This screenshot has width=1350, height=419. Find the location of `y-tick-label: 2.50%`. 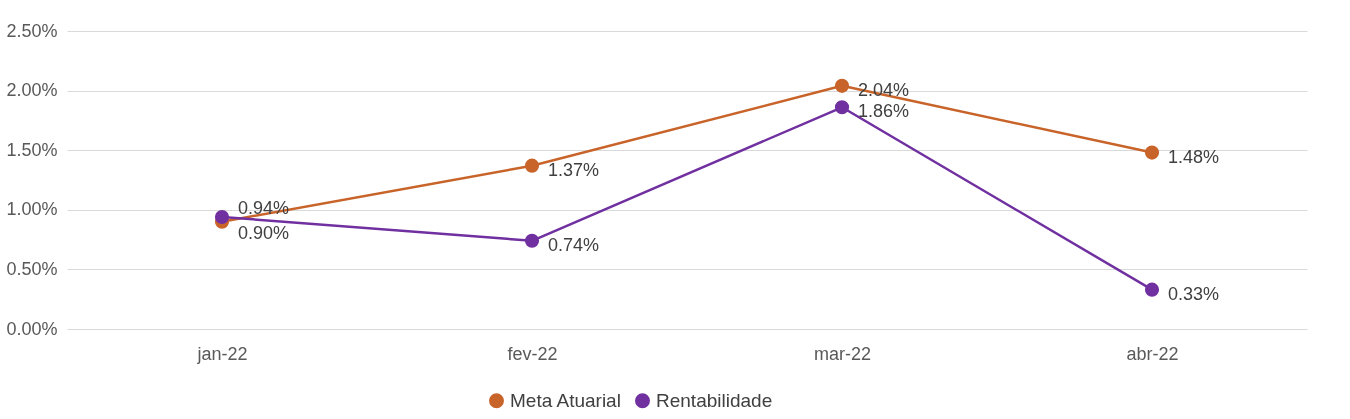

y-tick-label: 2.50% is located at coordinates (32, 30).